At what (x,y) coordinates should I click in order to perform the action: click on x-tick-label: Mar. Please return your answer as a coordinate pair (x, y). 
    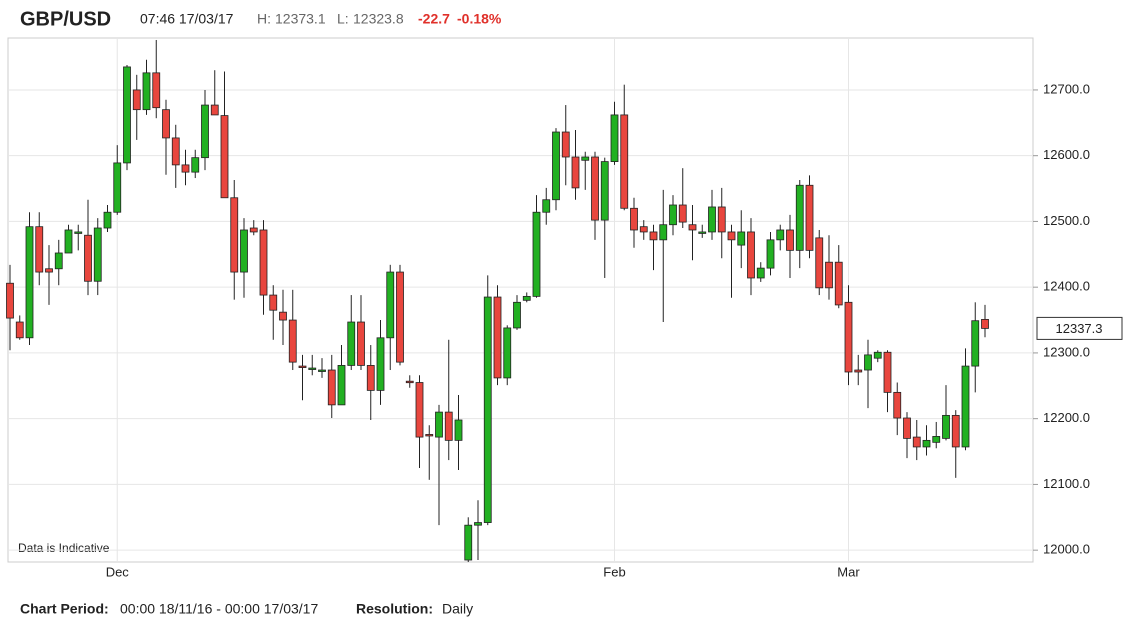
    Looking at the image, I should click on (848, 571).